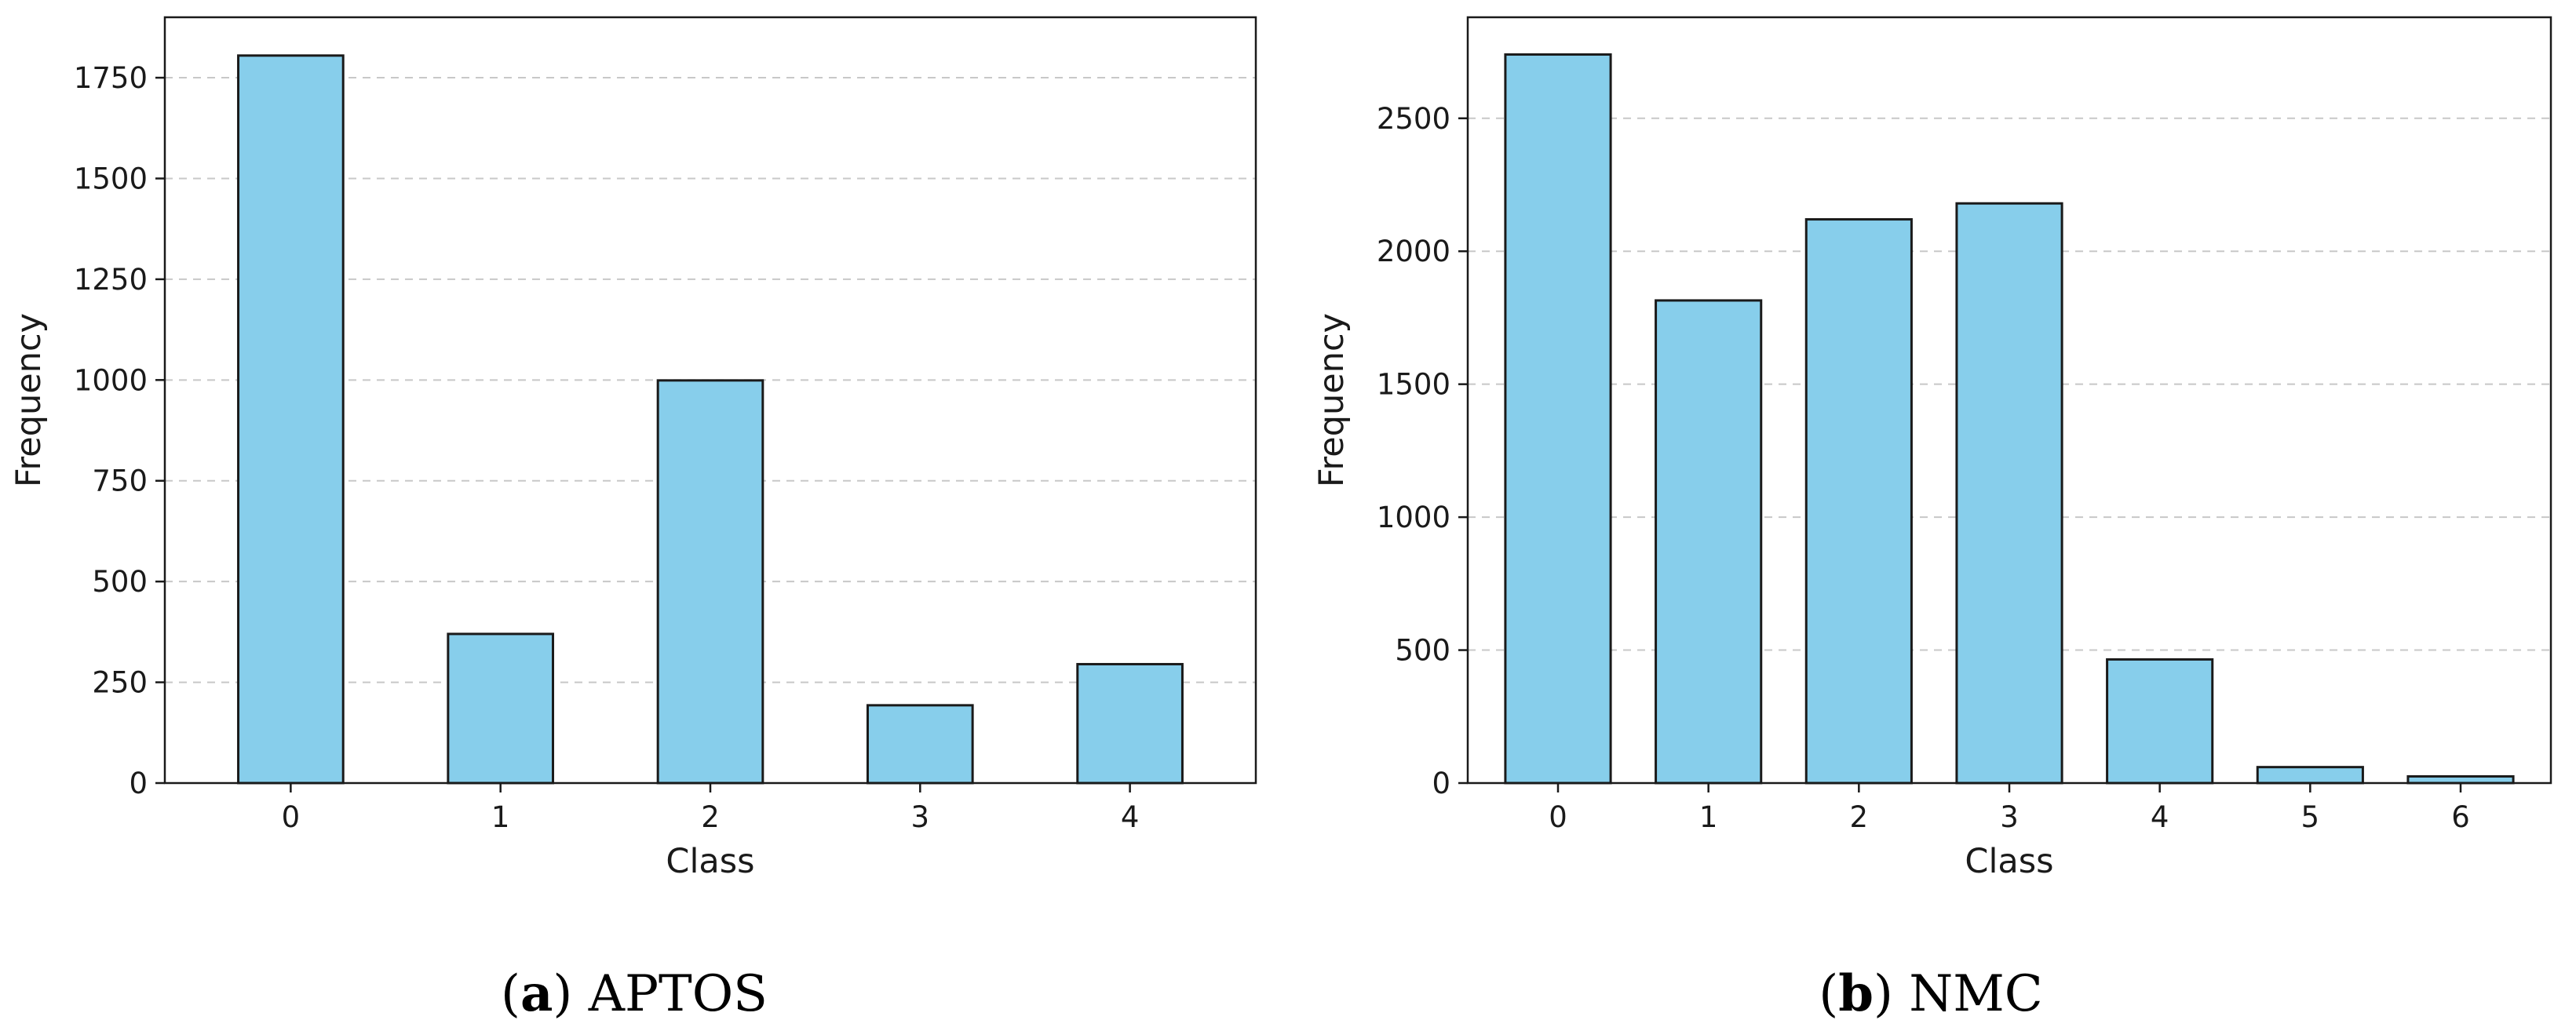 The height and width of the screenshot is (1031, 2576). Describe the element at coordinates (120, 481) in the screenshot. I see `y-tick-label: 750` at that location.